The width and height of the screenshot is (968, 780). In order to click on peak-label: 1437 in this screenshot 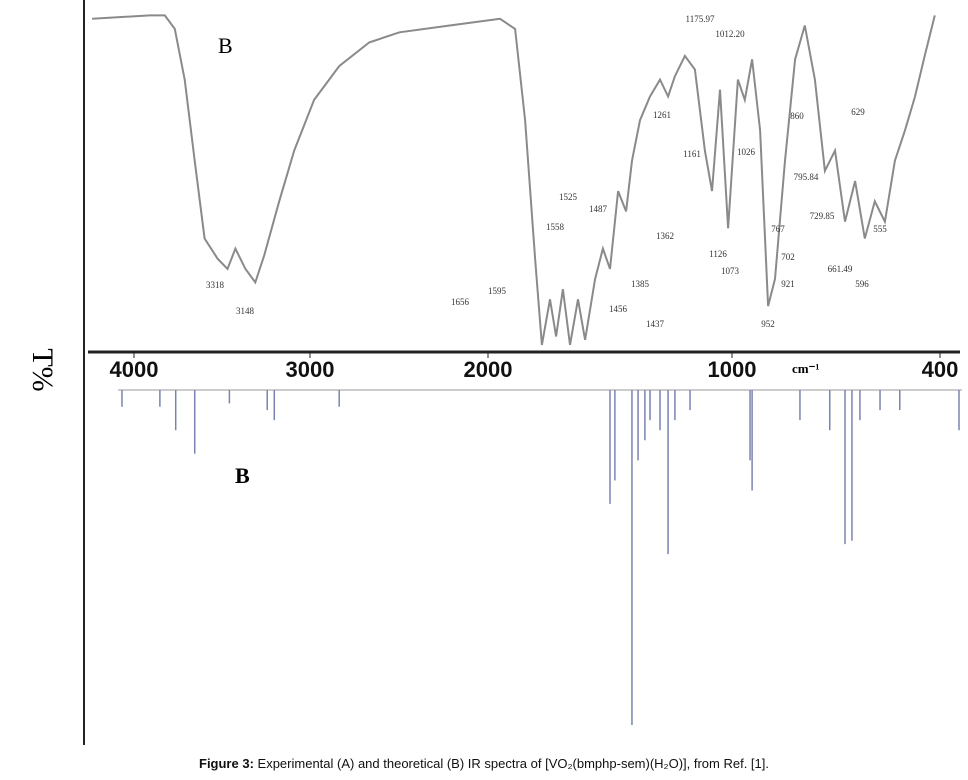, I will do `click(655, 324)`.